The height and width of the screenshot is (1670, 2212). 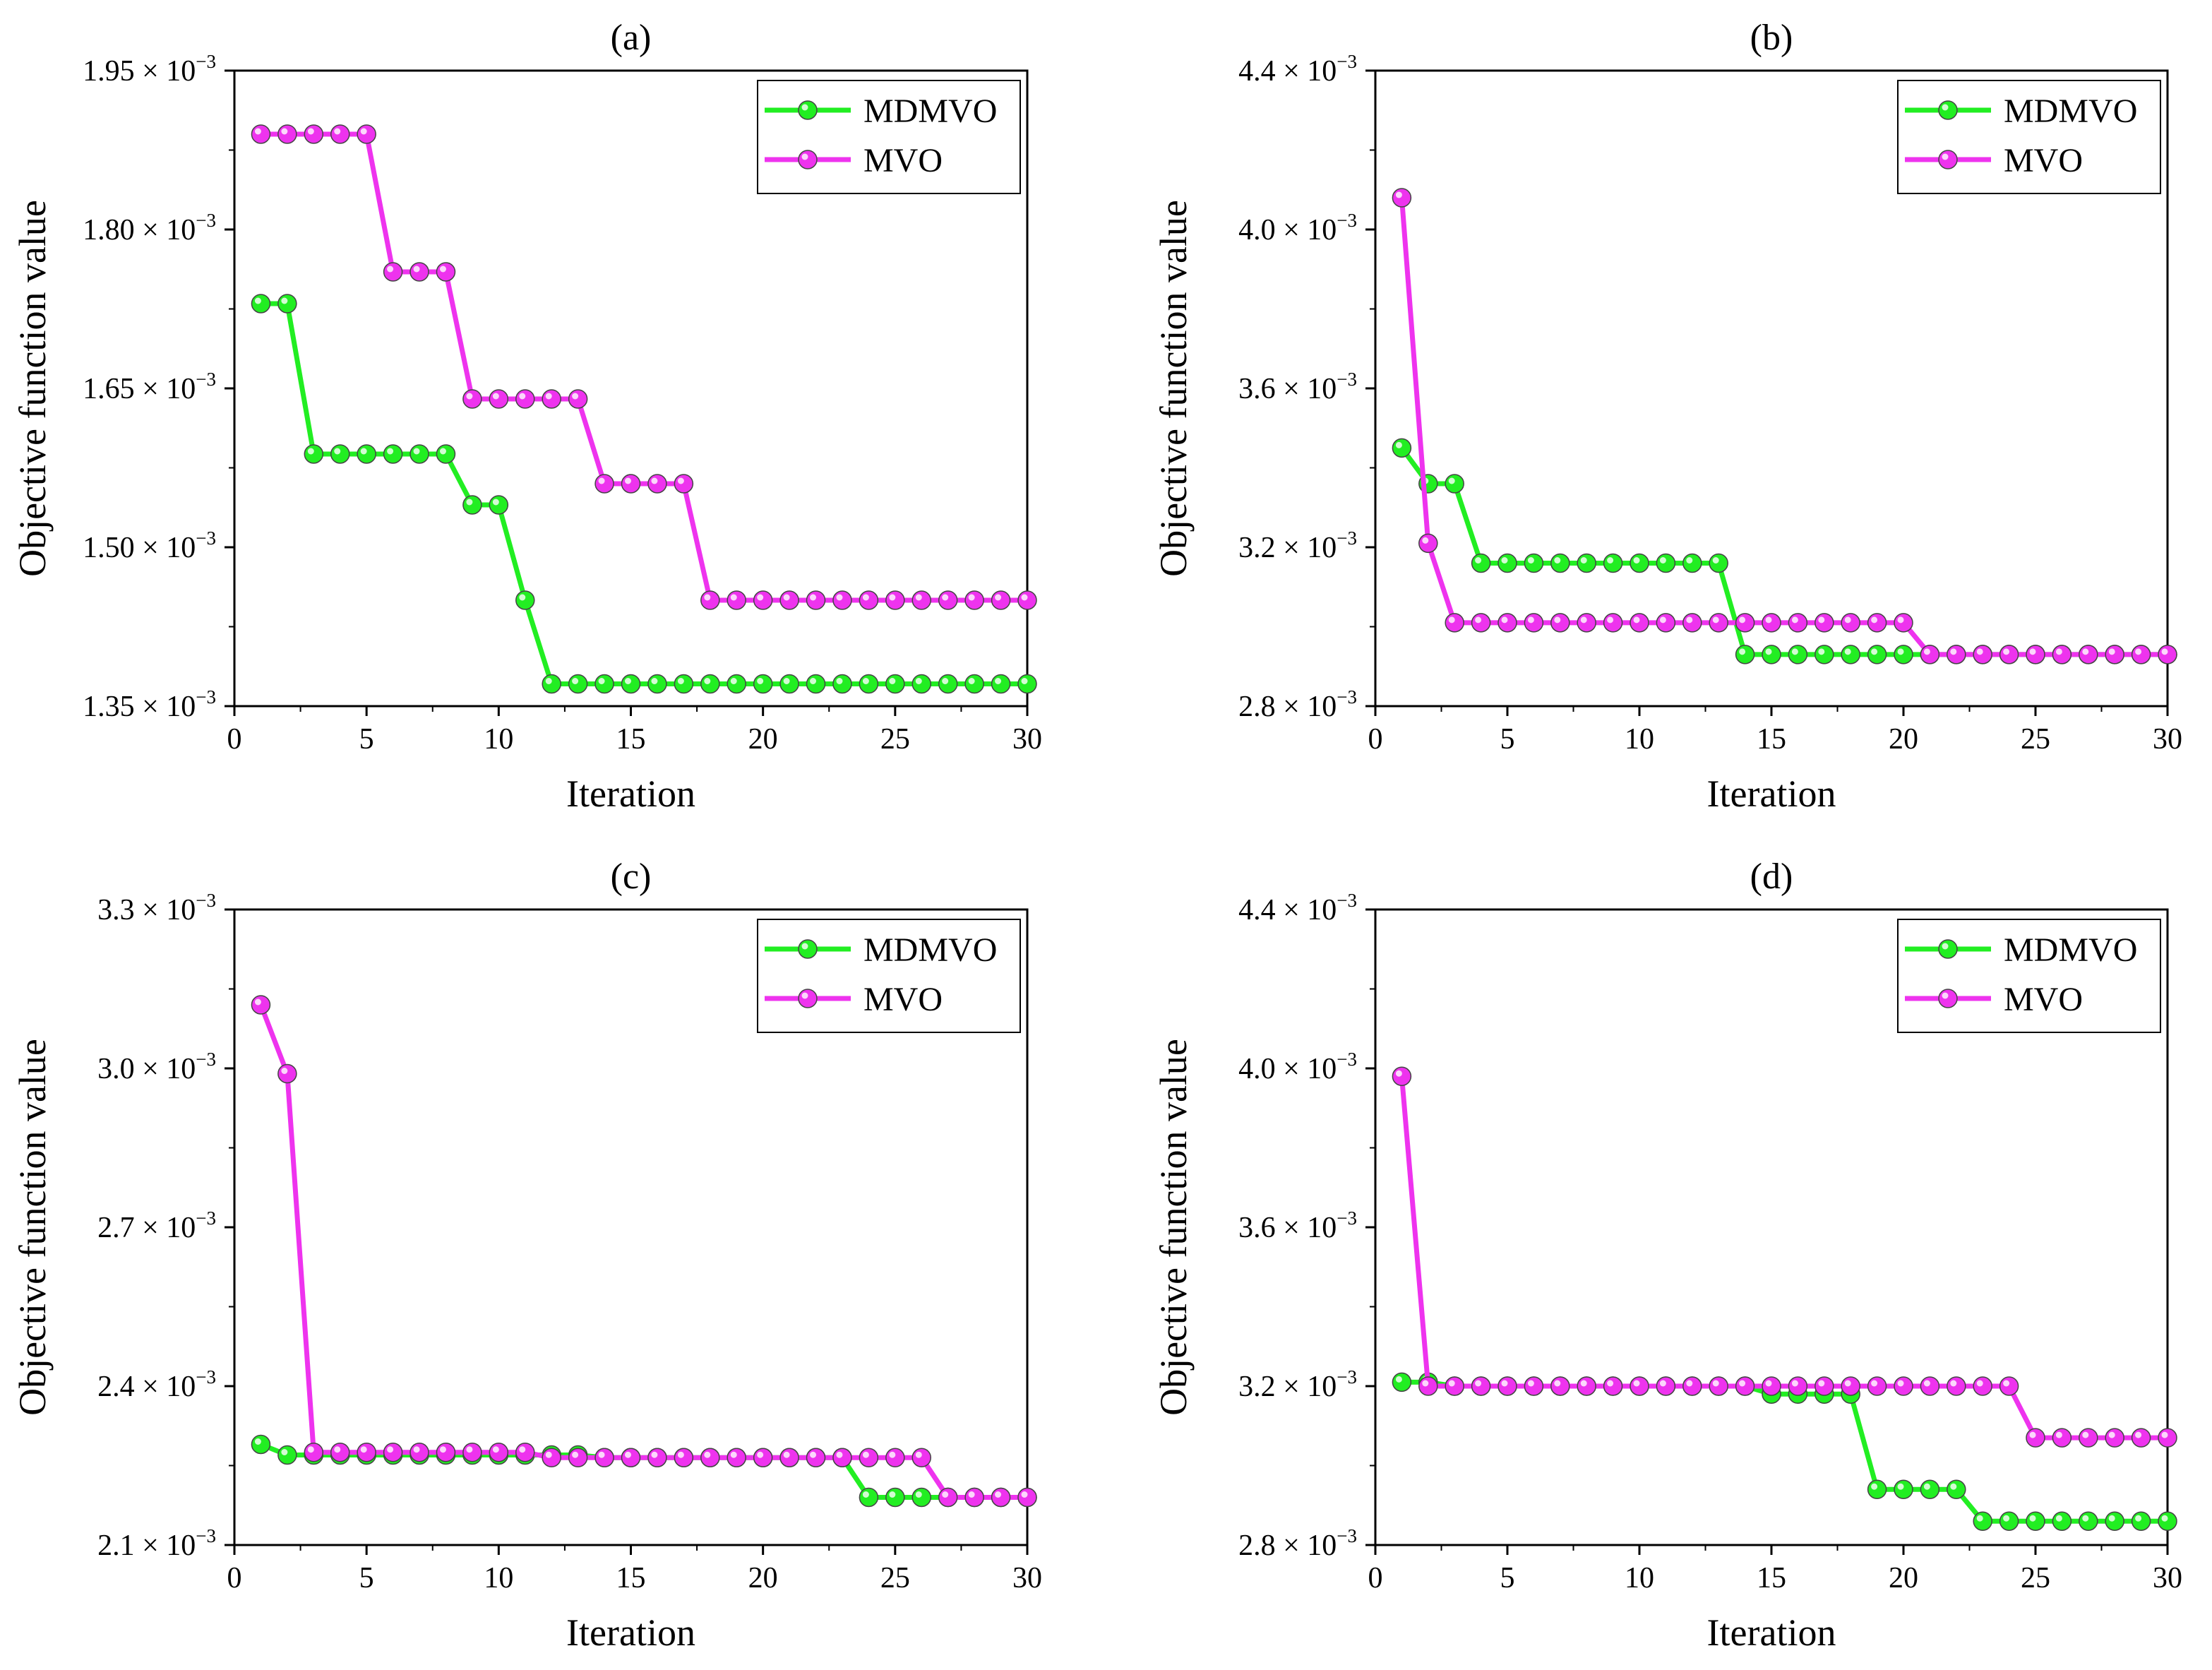 I want to click on y-tick-mantissa: 3.0 × 10, so click(x=146, y=1069).